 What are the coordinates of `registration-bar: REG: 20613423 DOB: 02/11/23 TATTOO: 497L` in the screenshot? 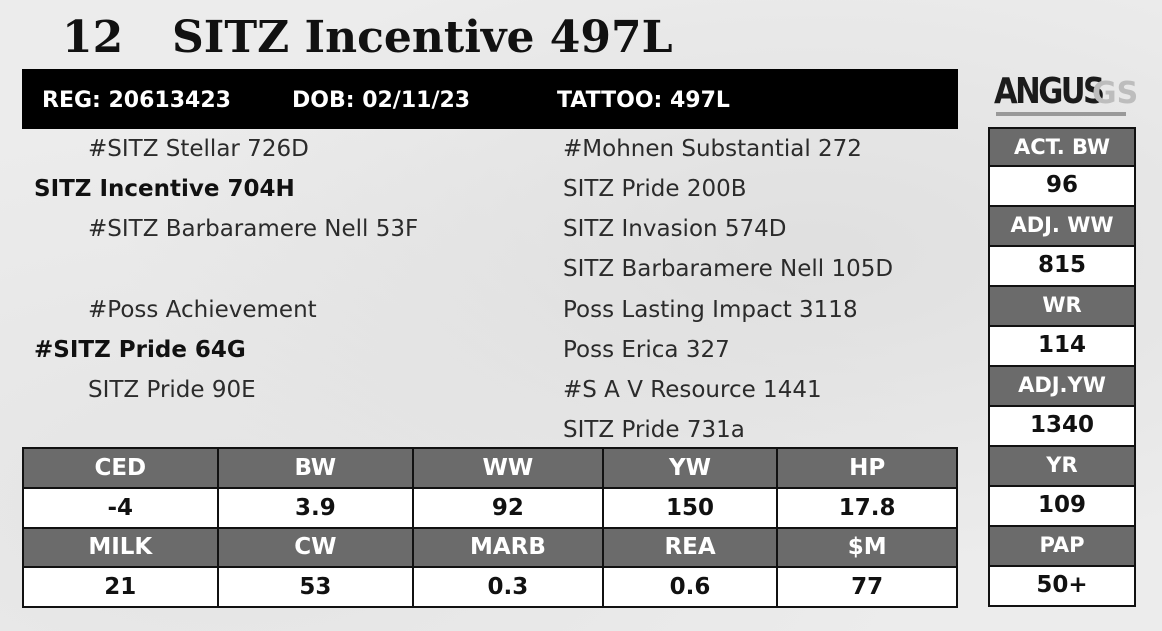 It's located at (490, 99).